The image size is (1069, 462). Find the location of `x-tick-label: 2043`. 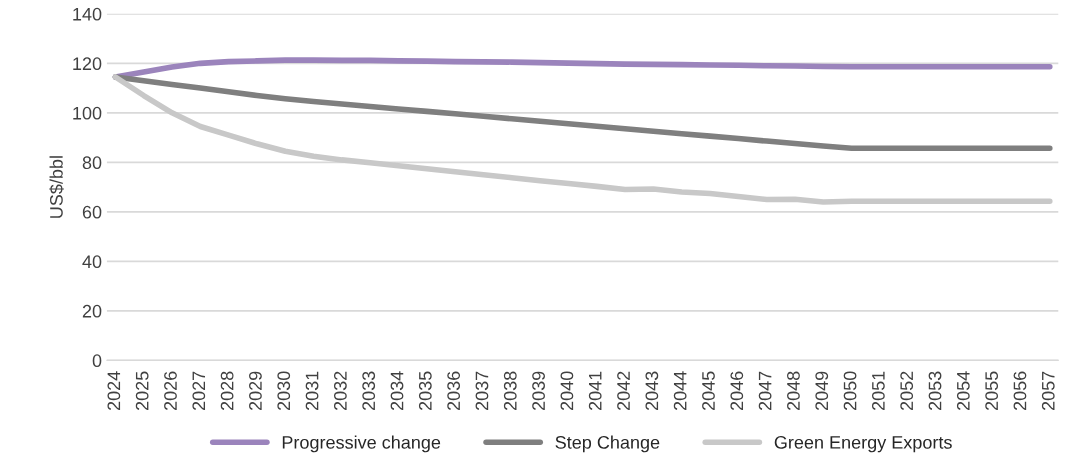

x-tick-label: 2043 is located at coordinates (652, 391).